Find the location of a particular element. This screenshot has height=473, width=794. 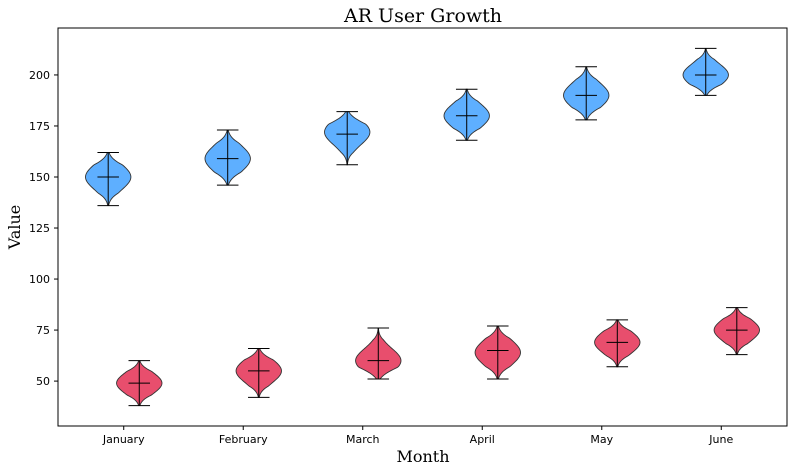

x-tick-label: March is located at coordinates (363, 439).